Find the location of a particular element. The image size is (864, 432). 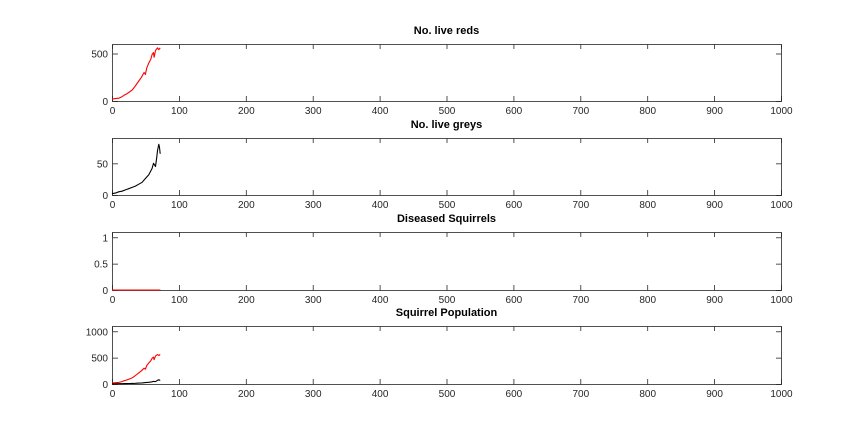

y-tick-label: 1000 is located at coordinates (97, 332).